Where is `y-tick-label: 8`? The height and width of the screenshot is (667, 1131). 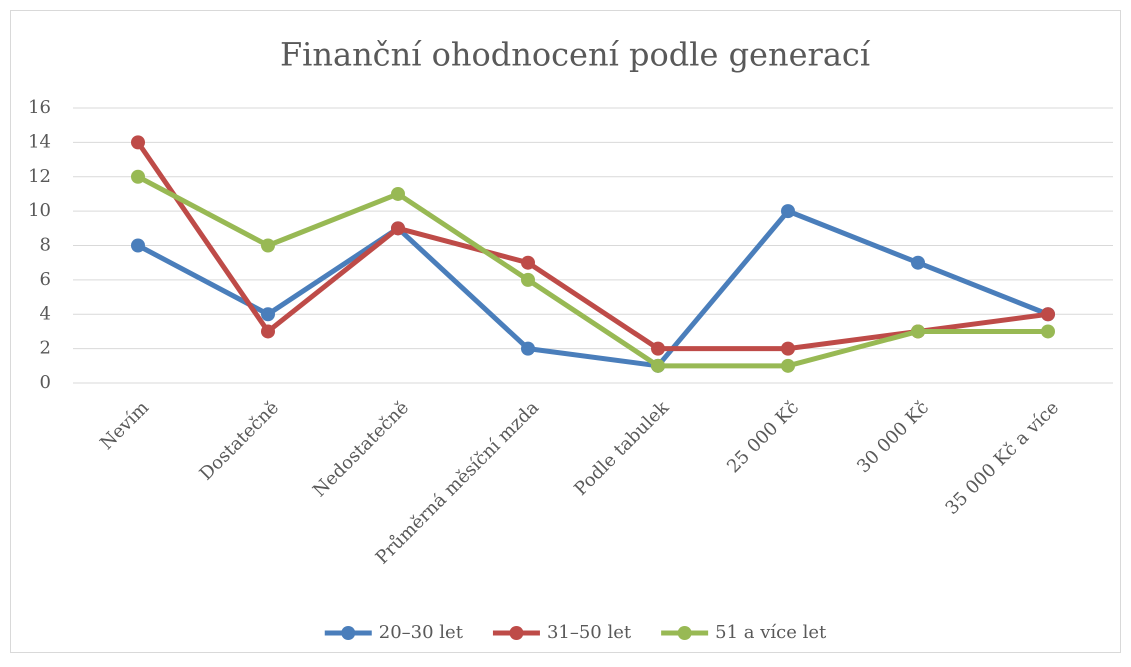 y-tick-label: 8 is located at coordinates (45, 245).